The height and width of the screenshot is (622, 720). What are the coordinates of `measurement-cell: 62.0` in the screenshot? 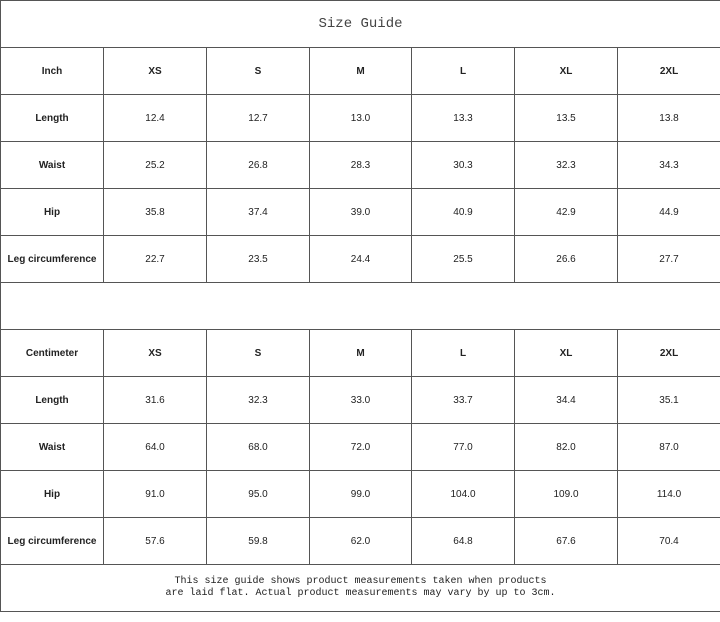 It's located at (360, 541).